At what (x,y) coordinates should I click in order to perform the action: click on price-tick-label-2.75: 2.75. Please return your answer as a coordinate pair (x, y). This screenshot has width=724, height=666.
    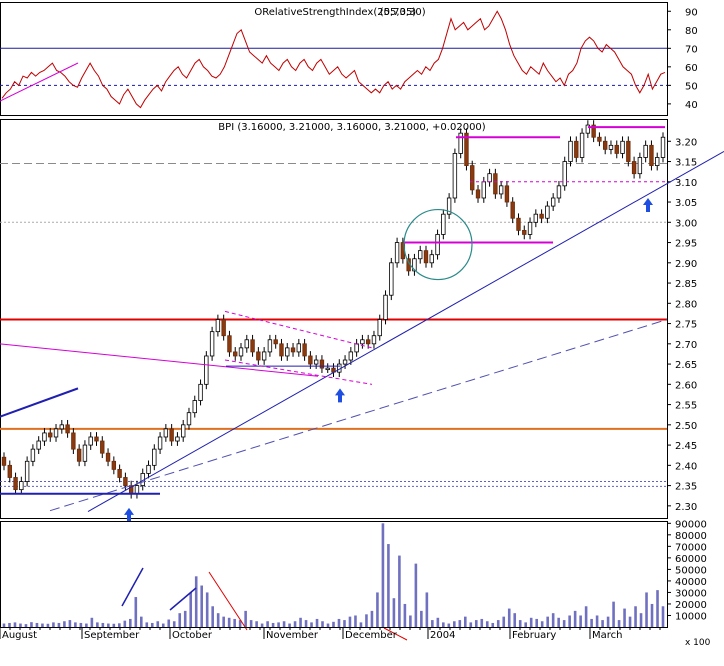
    Looking at the image, I should click on (686, 325).